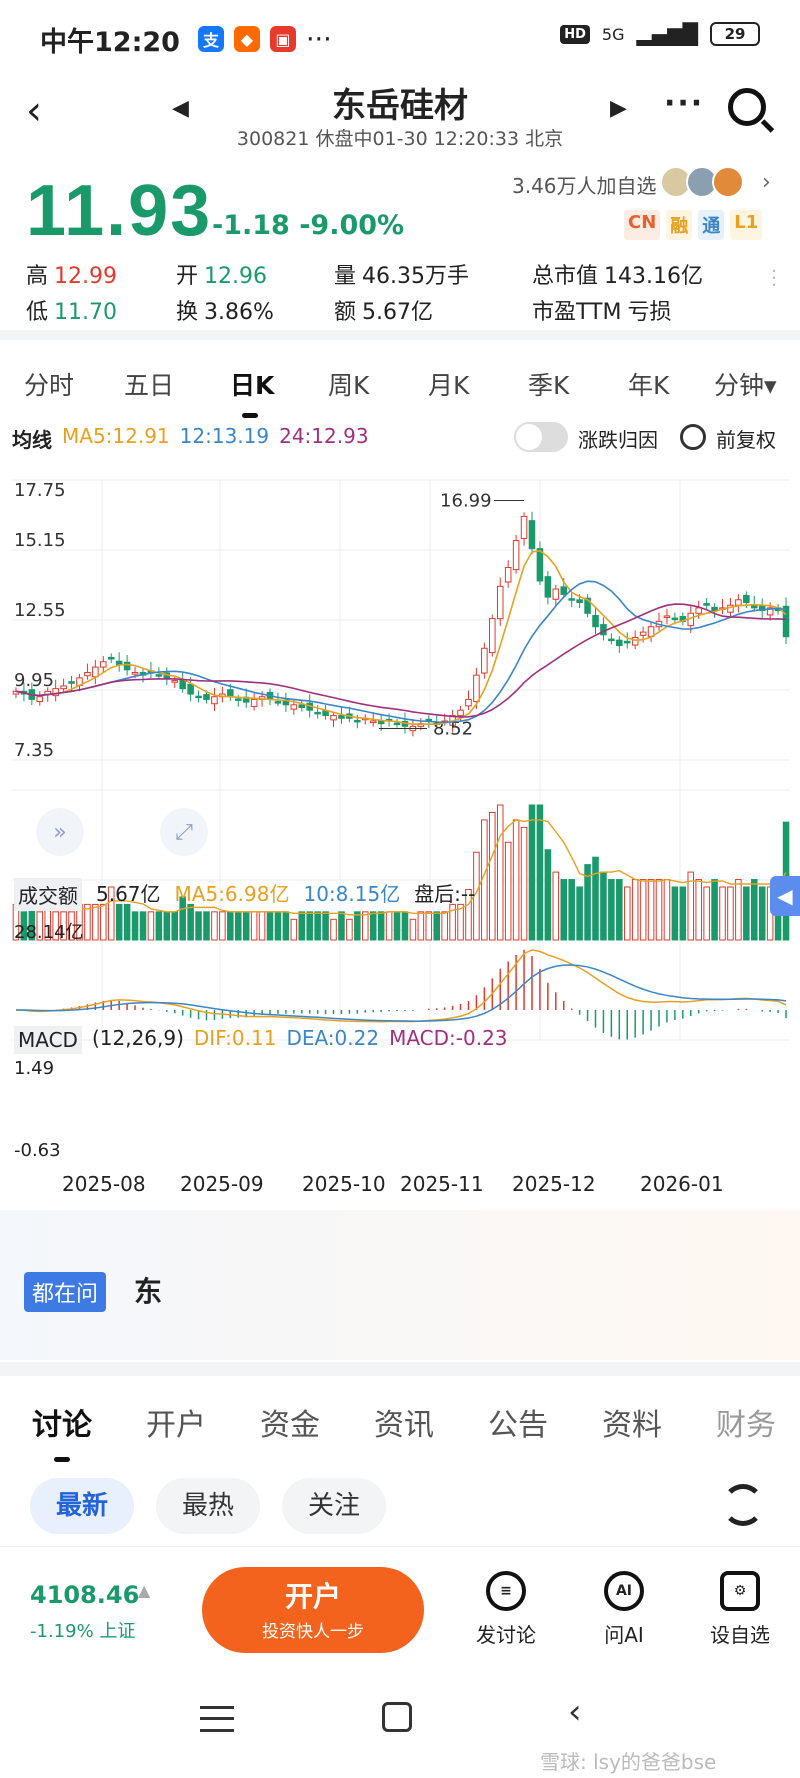 This screenshot has width=800, height=1778. I want to click on tab-funds: 资金, so click(290, 1425).